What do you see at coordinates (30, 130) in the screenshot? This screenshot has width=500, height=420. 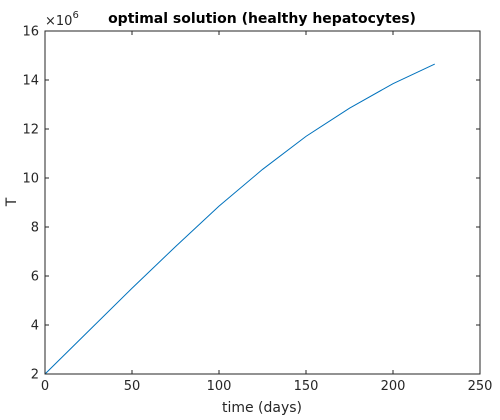 I see `y-tick-label: 12` at bounding box center [30, 130].